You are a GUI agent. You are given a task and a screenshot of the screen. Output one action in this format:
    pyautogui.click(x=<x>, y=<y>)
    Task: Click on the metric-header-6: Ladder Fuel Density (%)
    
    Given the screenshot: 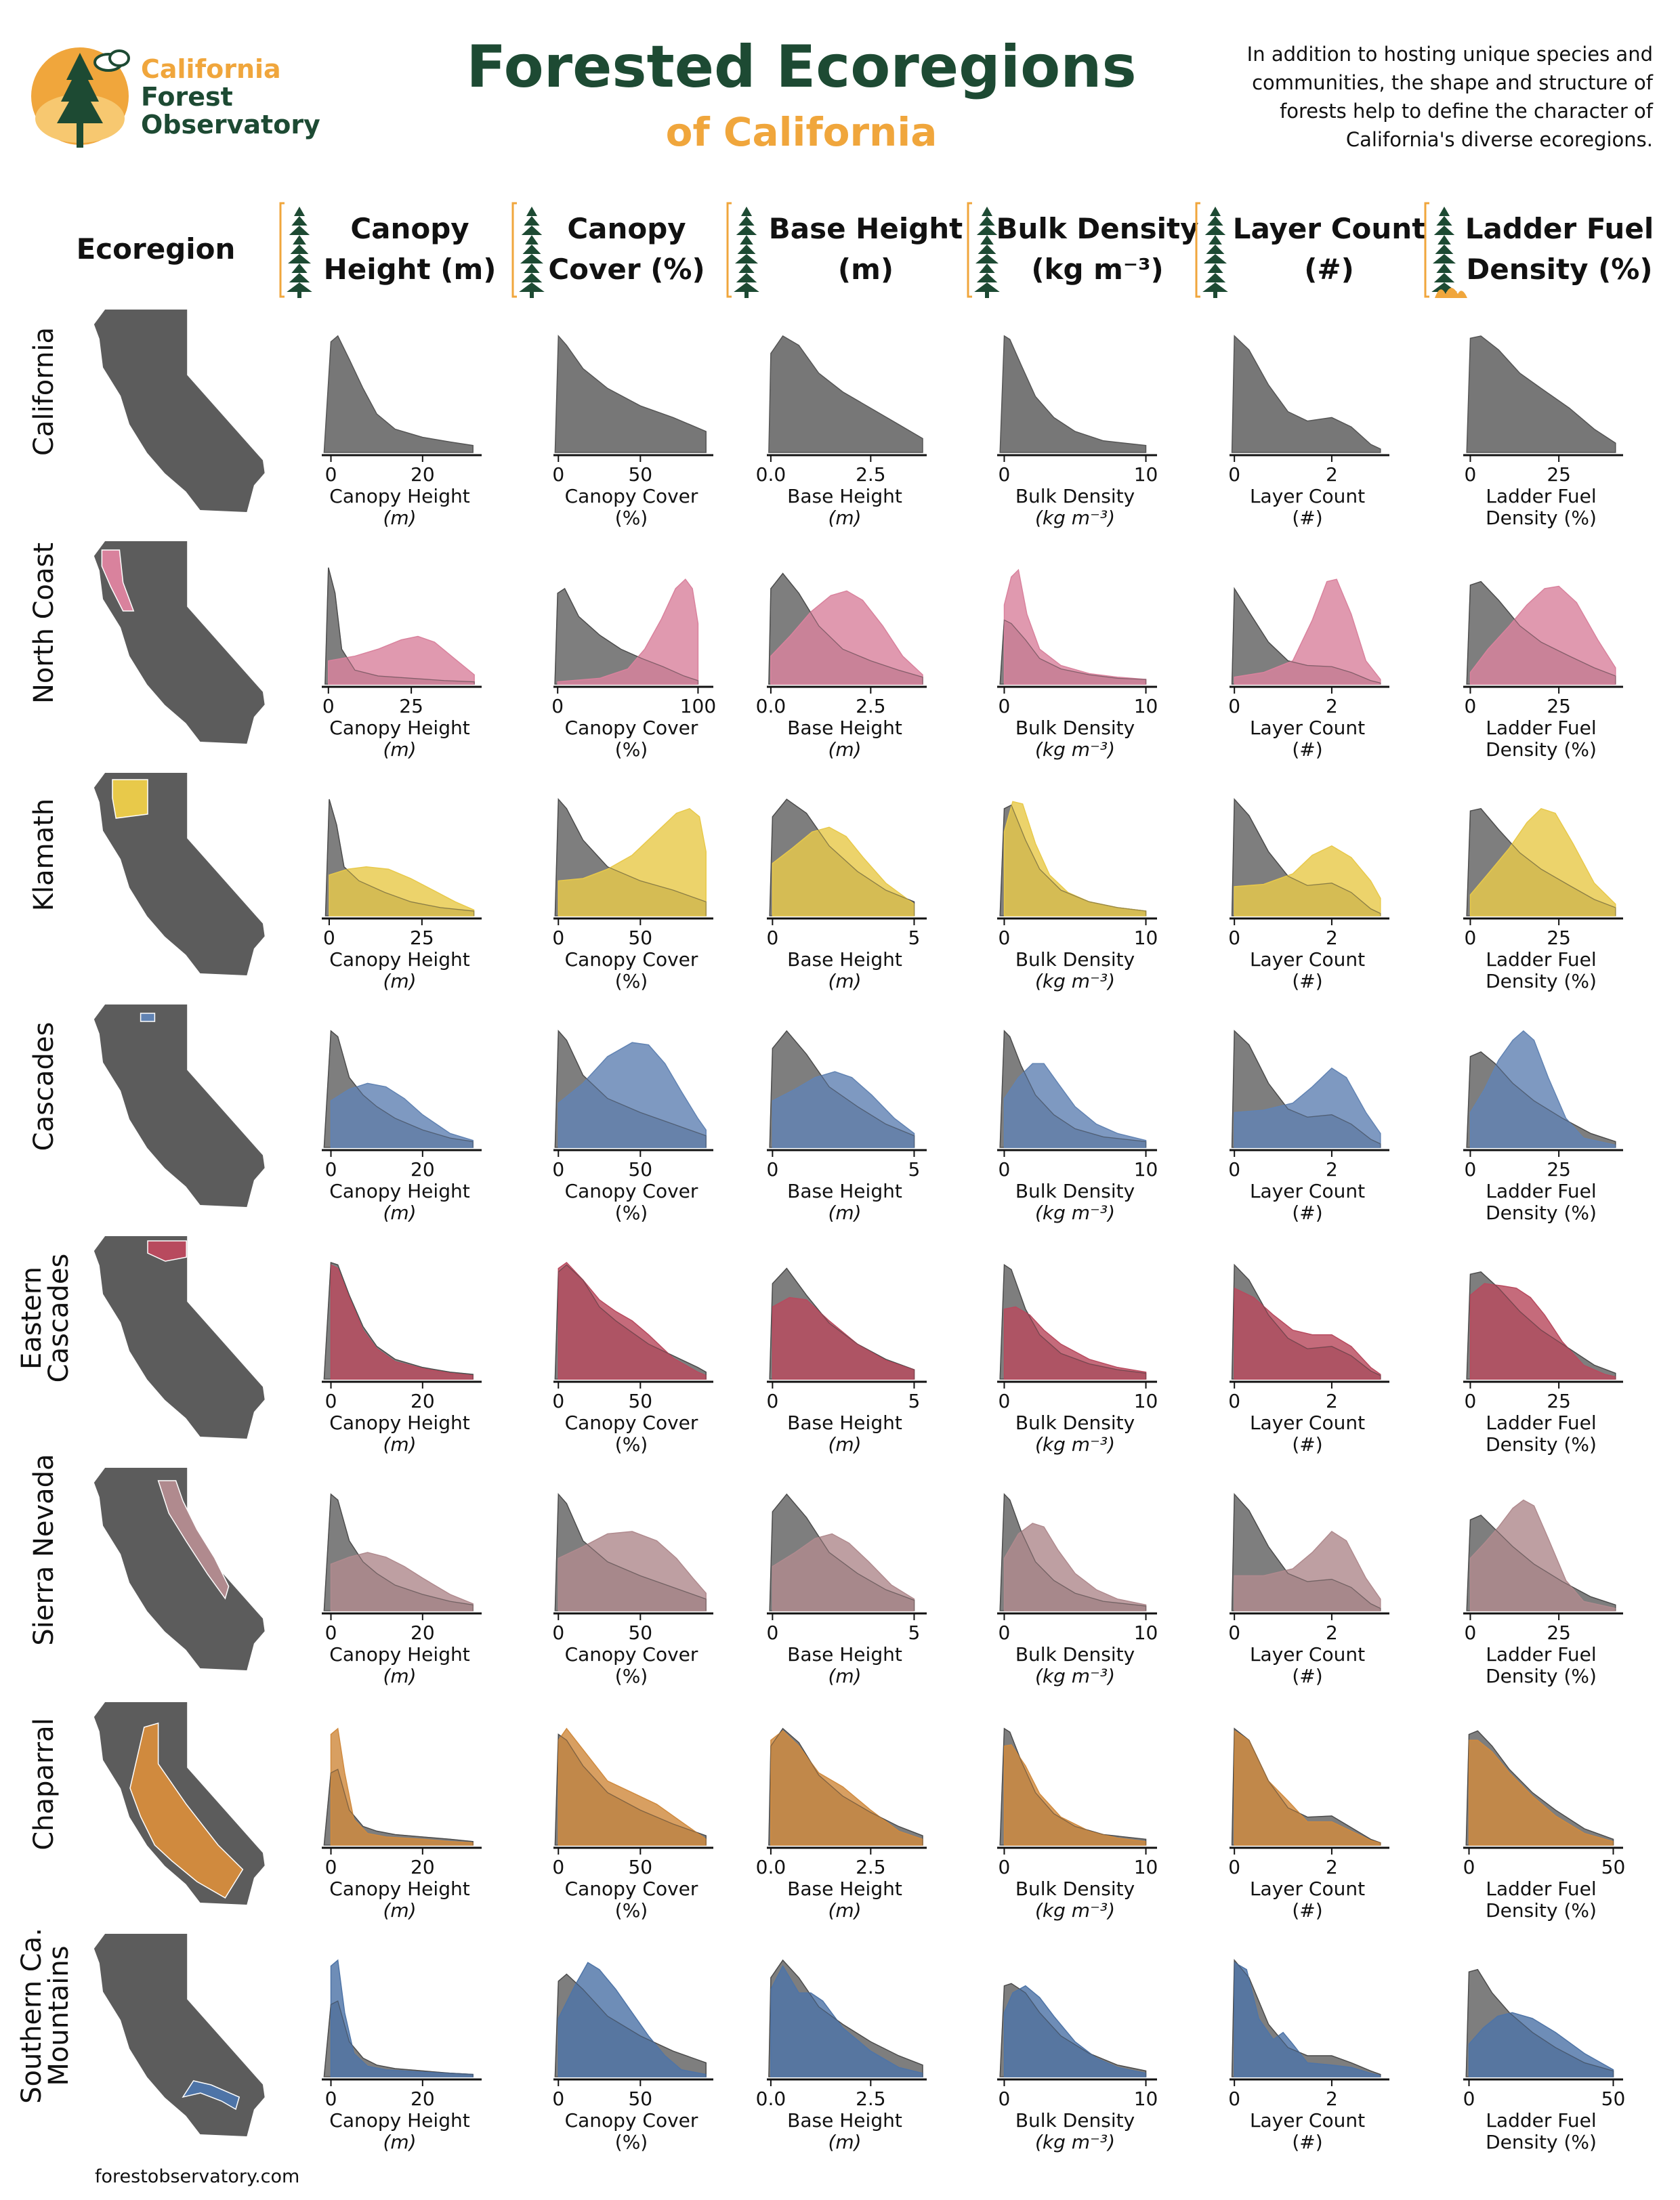 What is the action you would take?
    pyautogui.click(x=1539, y=250)
    